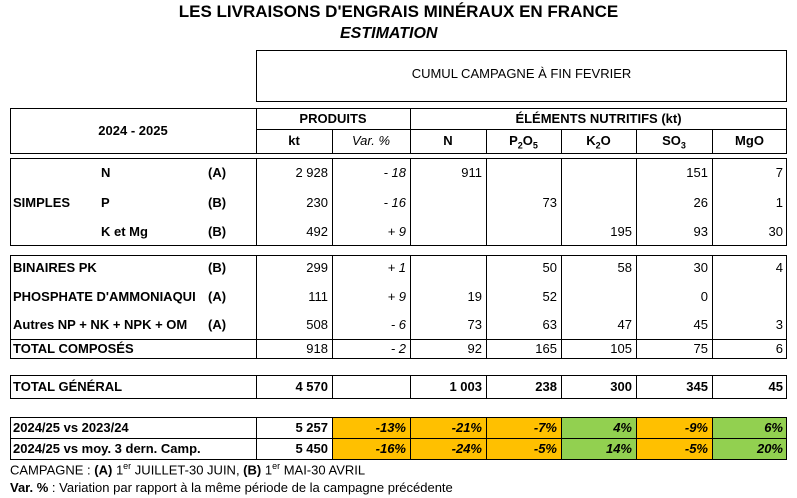 This screenshot has height=498, width=797. What do you see at coordinates (396, 296) in the screenshot?
I see `cell-var: + 9` at bounding box center [396, 296].